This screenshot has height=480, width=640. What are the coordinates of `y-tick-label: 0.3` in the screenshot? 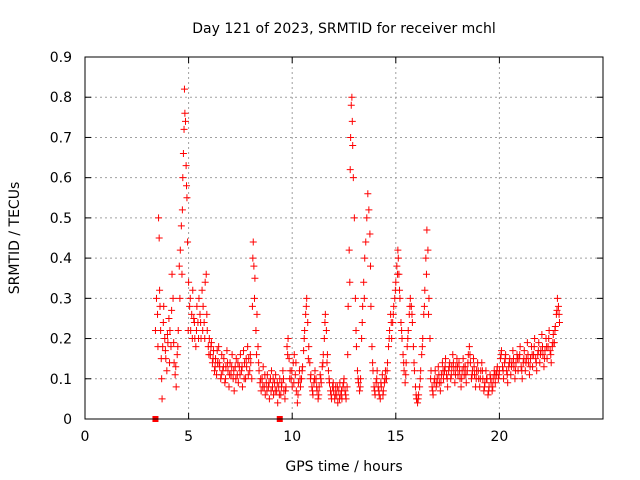 It's located at (61, 299).